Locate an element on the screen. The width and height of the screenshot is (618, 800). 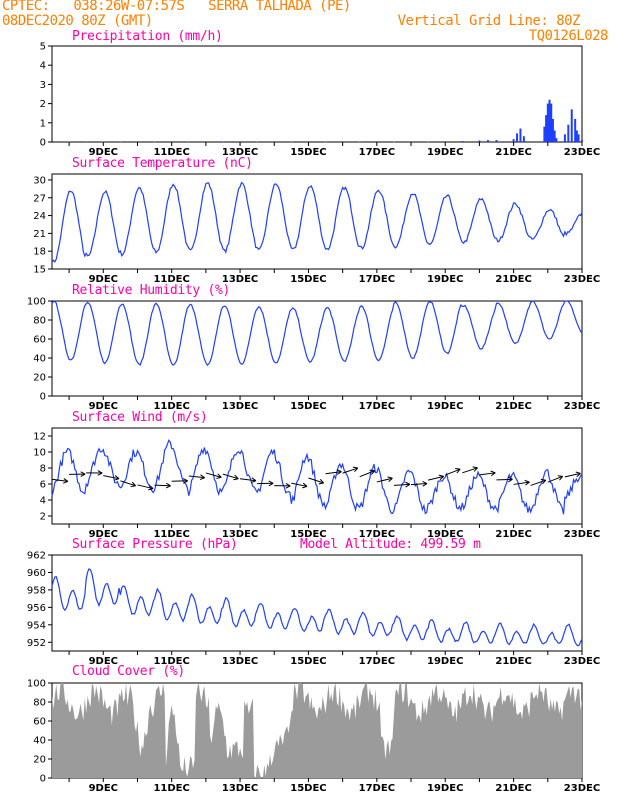
cloud-date-label: 11DEC is located at coordinates (171, 788).